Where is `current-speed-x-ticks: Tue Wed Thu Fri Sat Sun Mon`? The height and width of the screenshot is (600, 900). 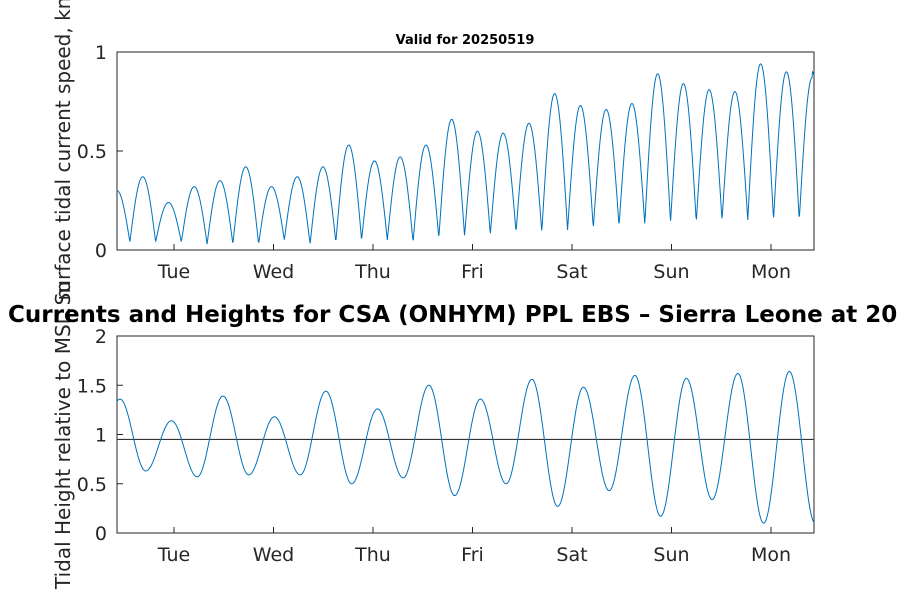 current-speed-x-ticks: Tue Wed Thu Fri Sat Sun Mon is located at coordinates (474, 263).